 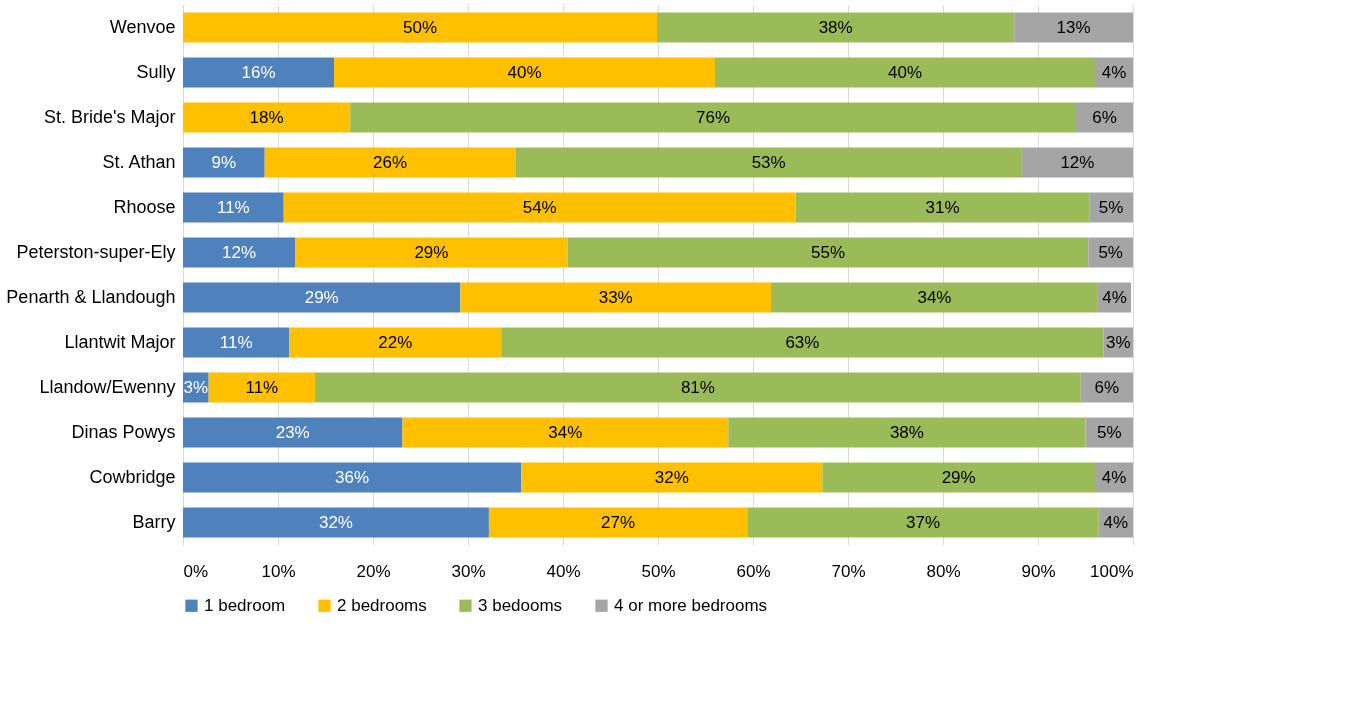 I want to click on data-label: 13%, so click(x=1073, y=27).